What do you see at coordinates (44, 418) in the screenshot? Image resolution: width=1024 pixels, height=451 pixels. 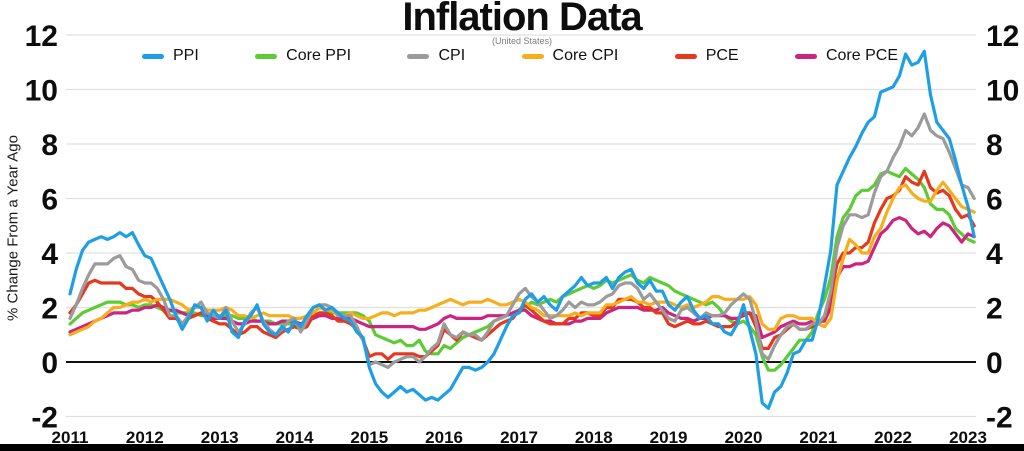 I see `y-tick-label-left: -2` at bounding box center [44, 418].